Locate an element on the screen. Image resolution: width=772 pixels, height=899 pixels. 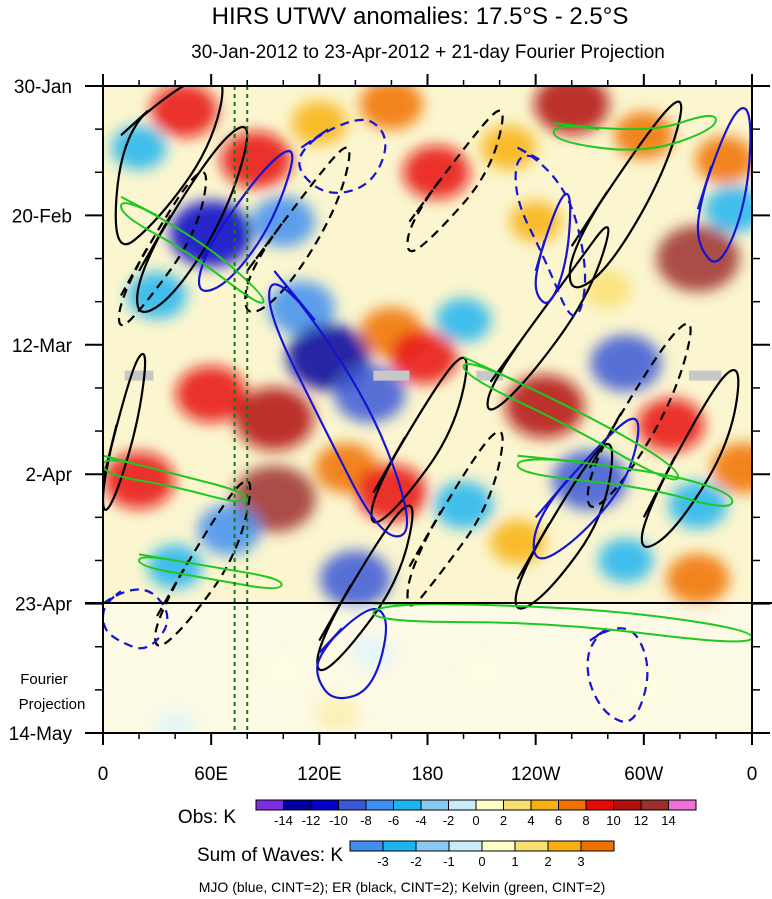
obs-colorbar-label: Obs: K is located at coordinates (207, 817).